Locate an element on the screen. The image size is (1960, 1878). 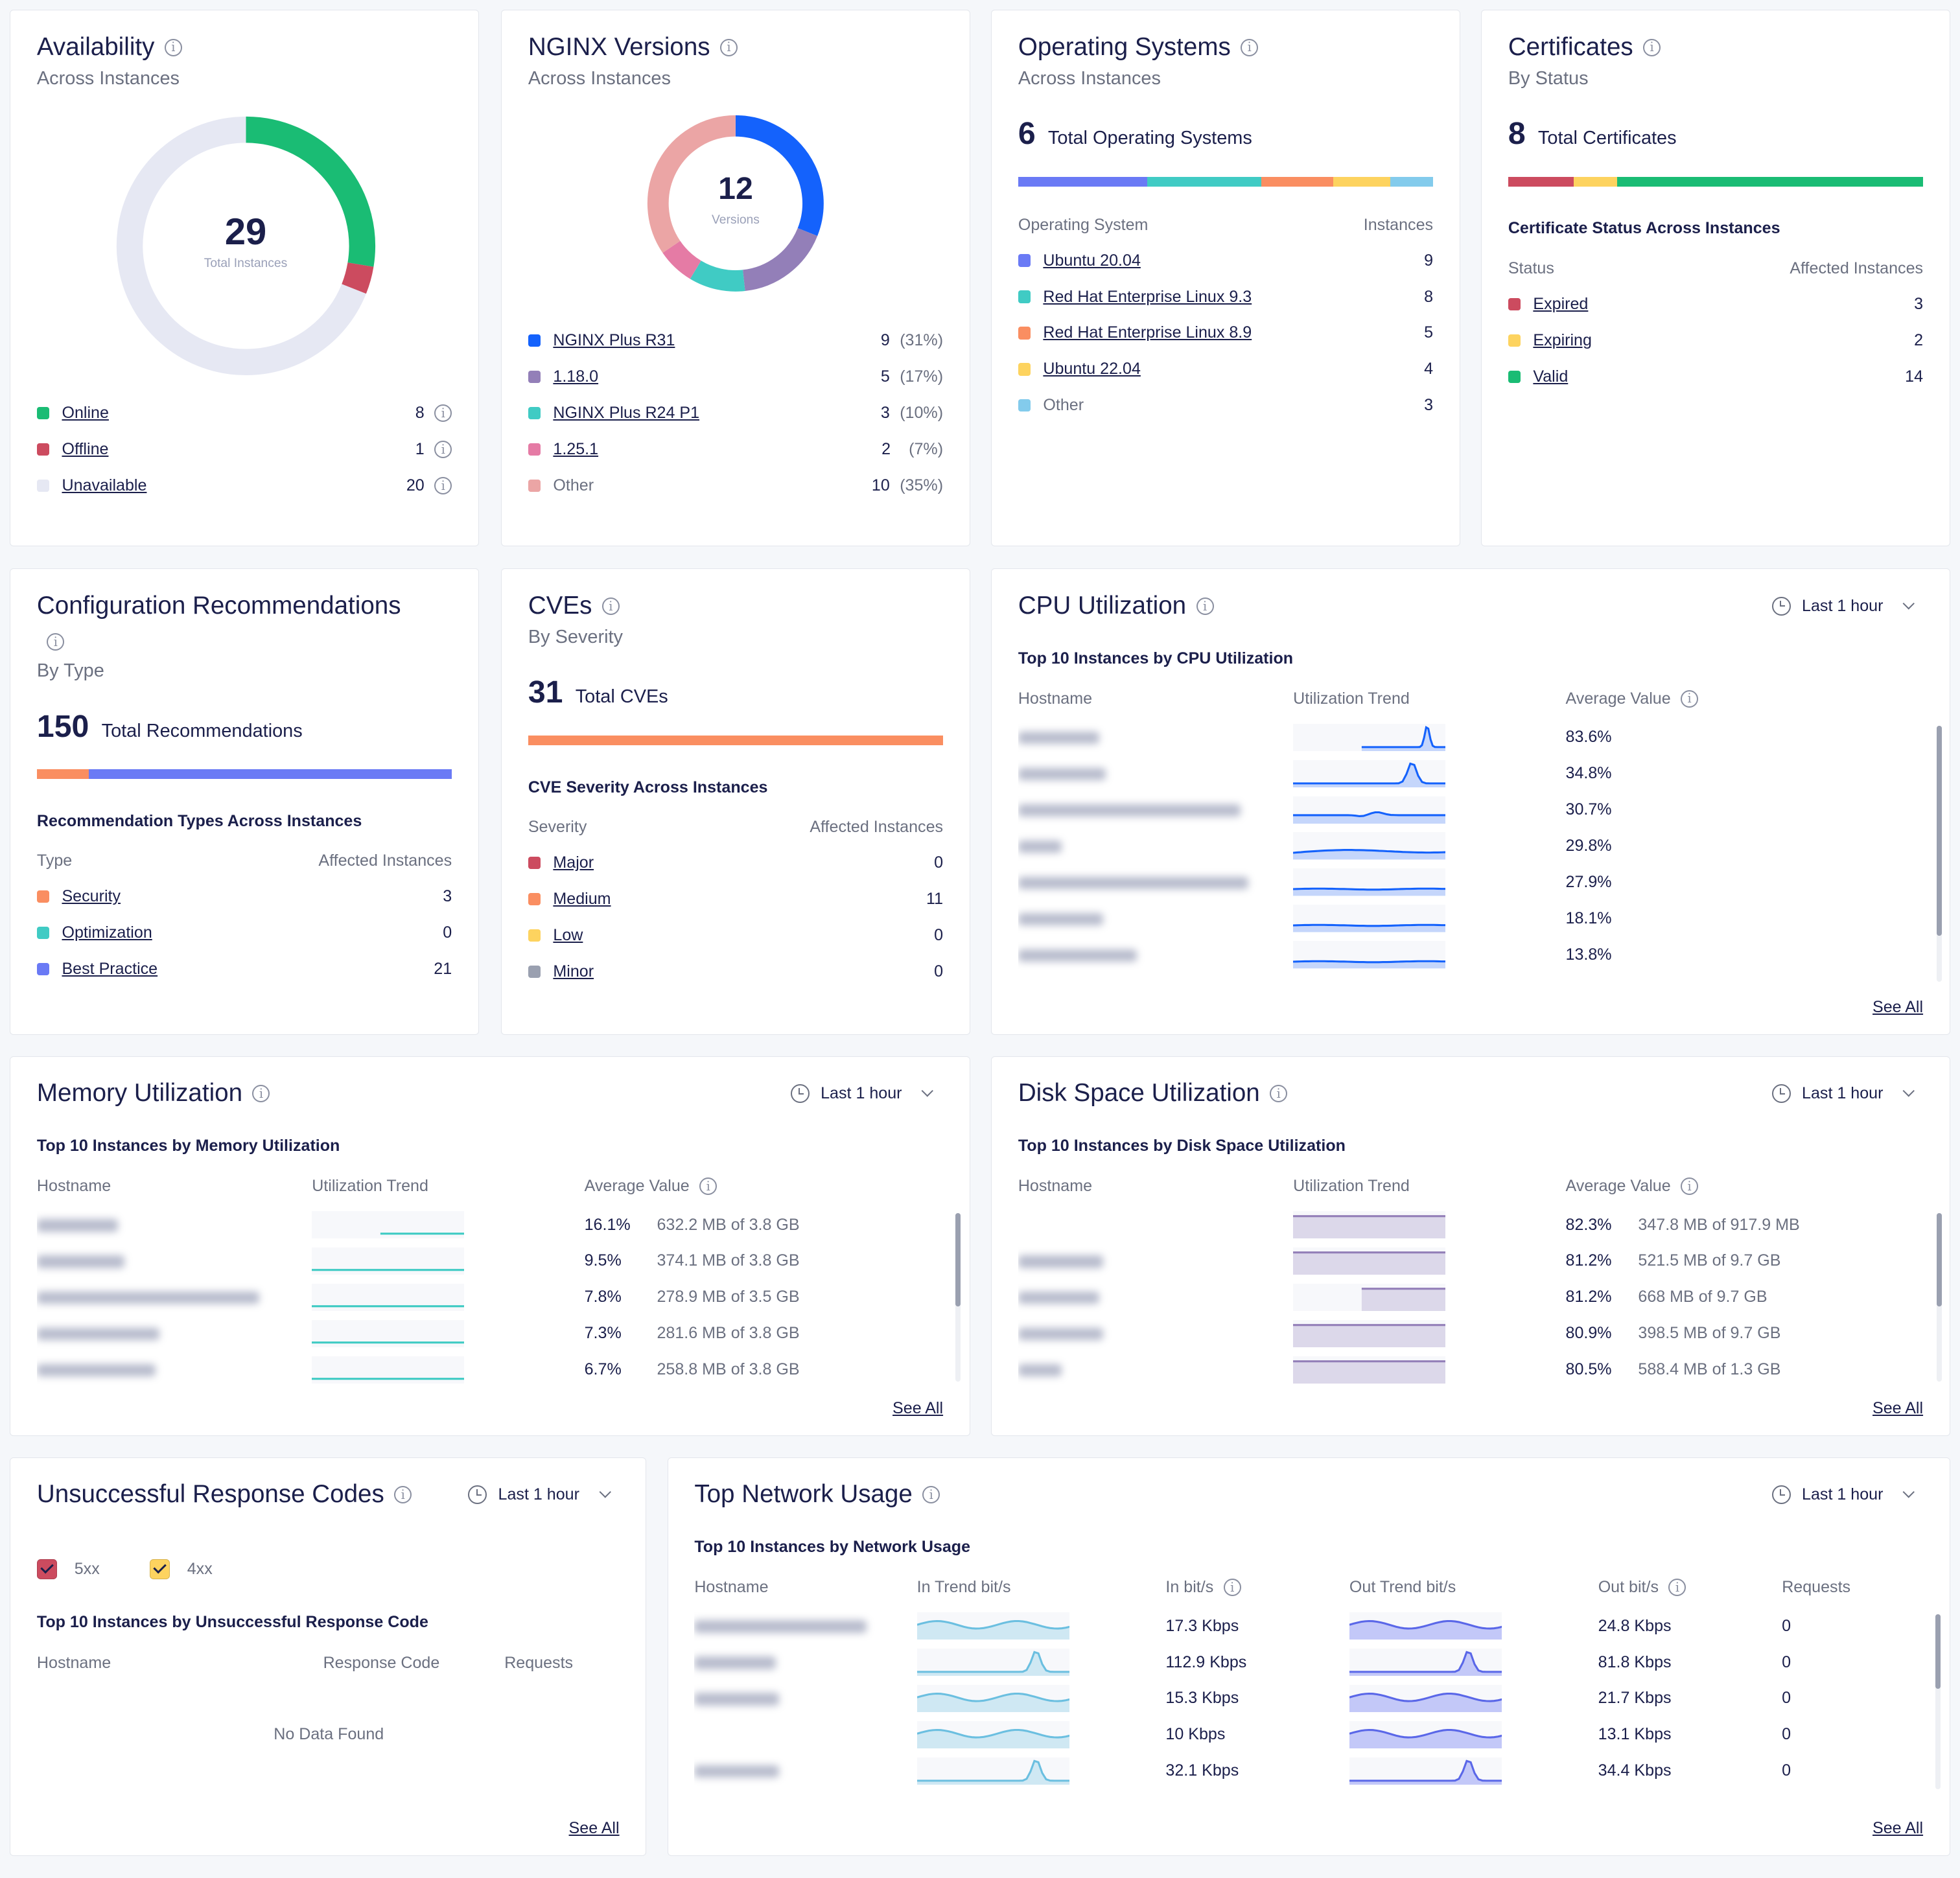
legend-label: Best Practice is located at coordinates (110, 969).